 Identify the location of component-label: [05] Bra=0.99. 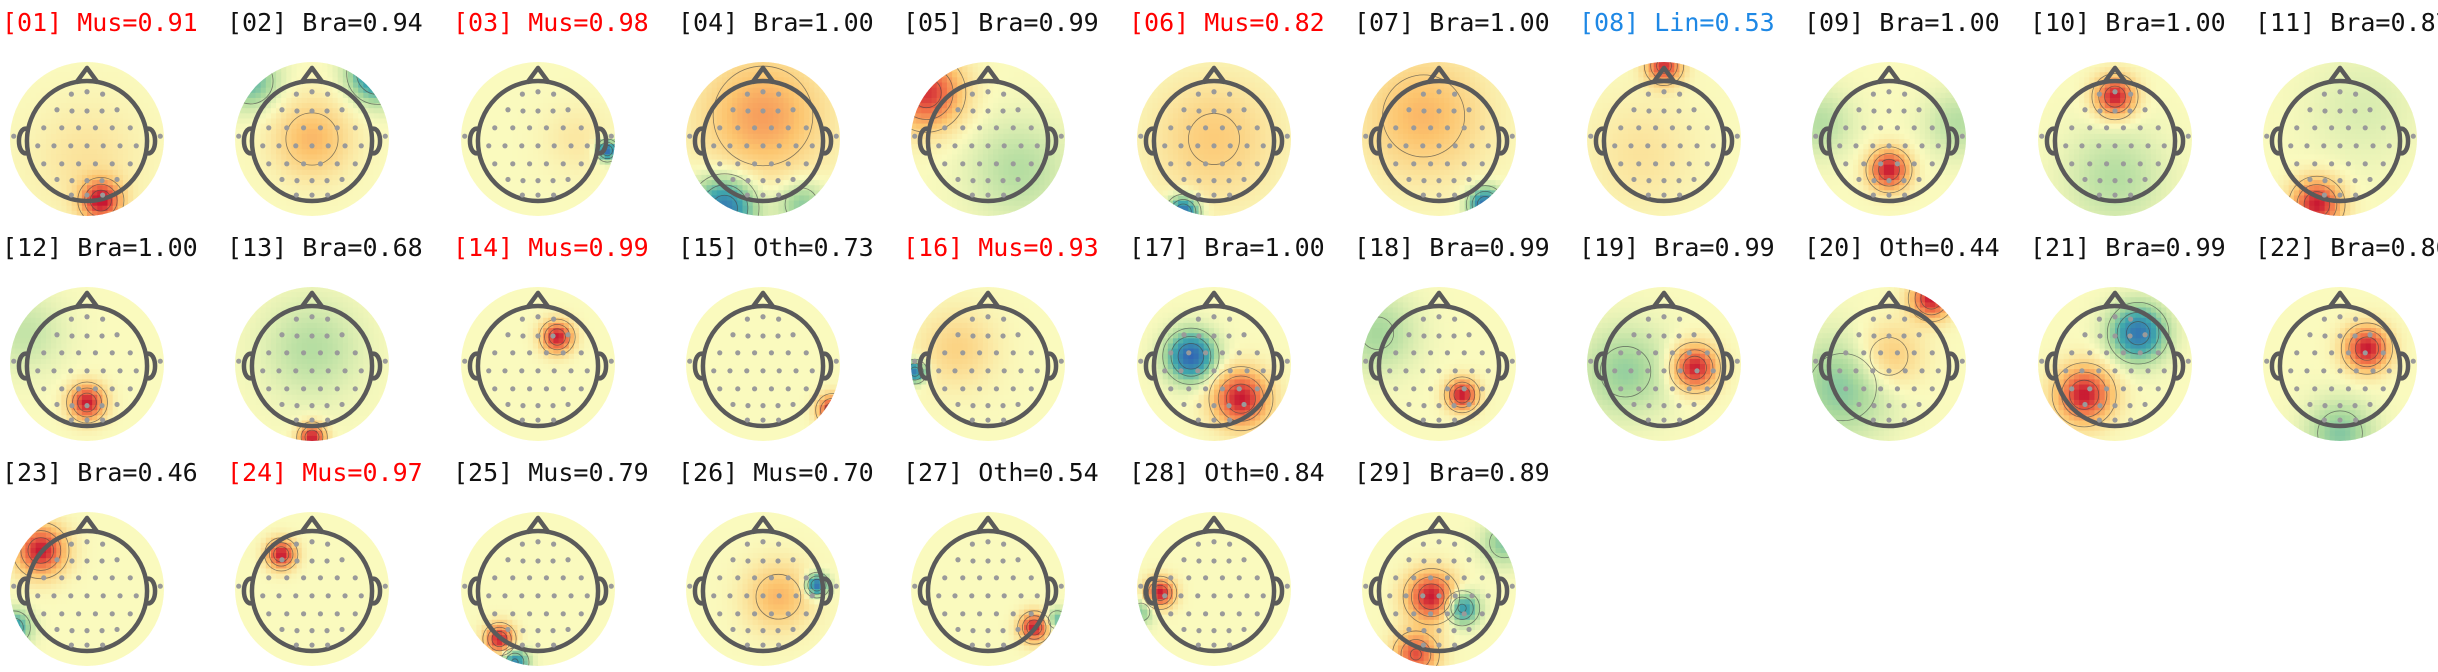
(1001, 23).